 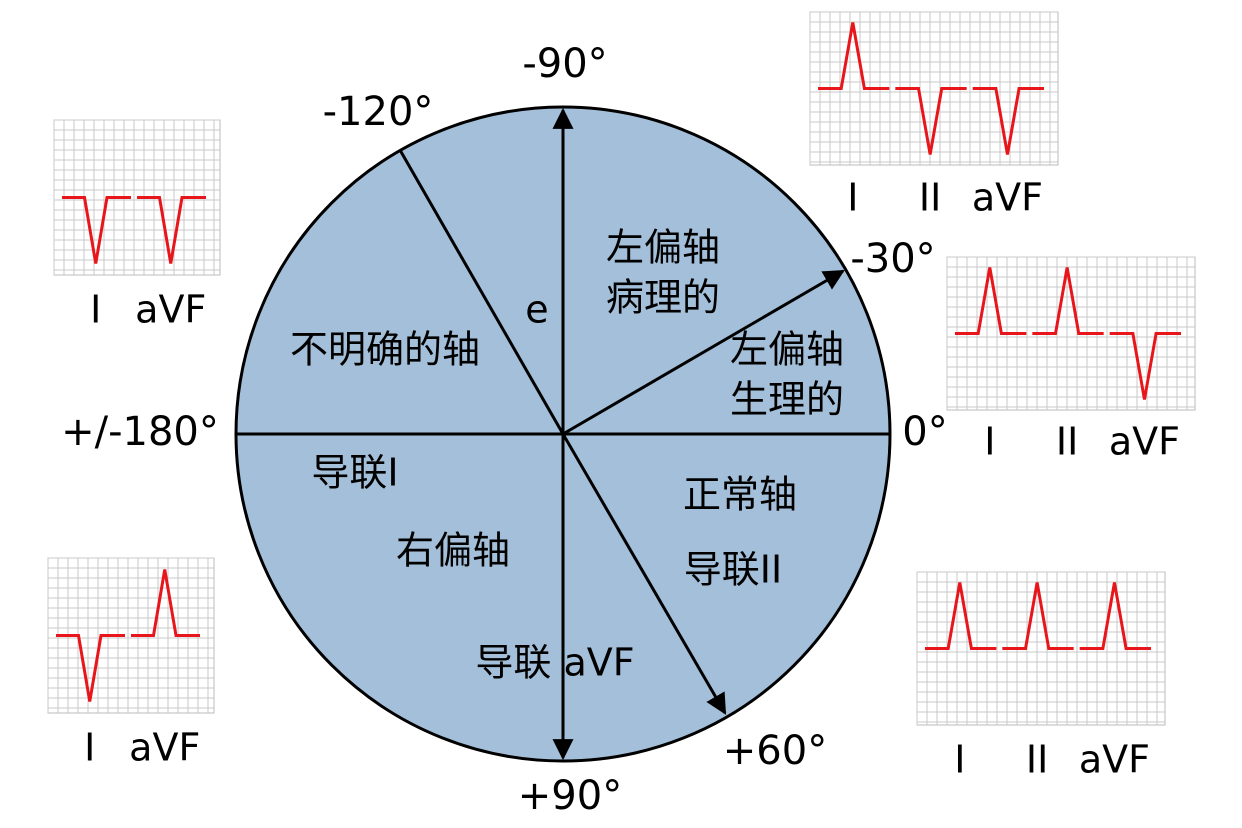 What do you see at coordinates (787, 400) in the screenshot?
I see `region-label: 生理的` at bounding box center [787, 400].